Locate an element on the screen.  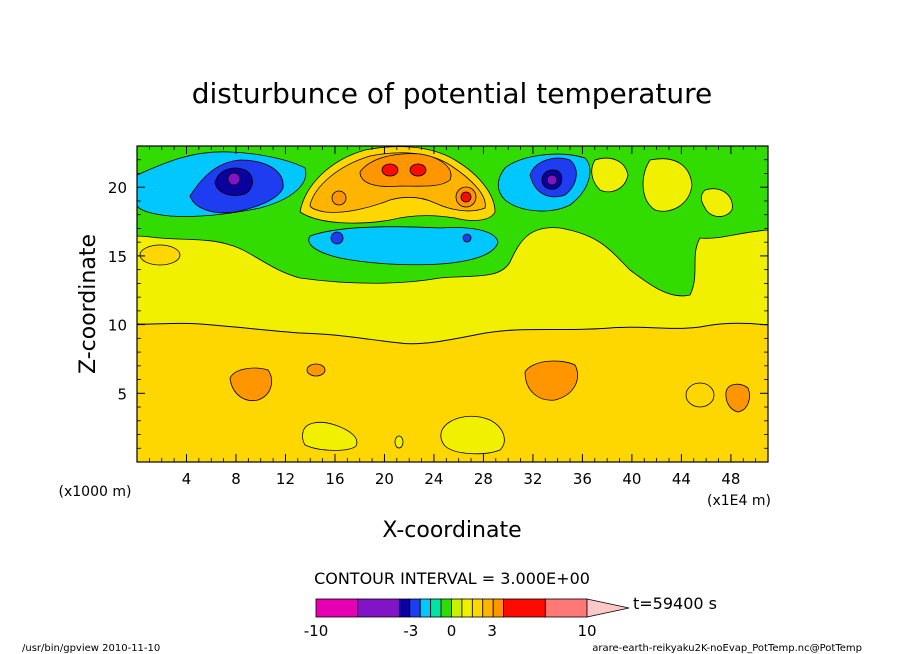
colorbar-label: -3 is located at coordinates (410, 631).